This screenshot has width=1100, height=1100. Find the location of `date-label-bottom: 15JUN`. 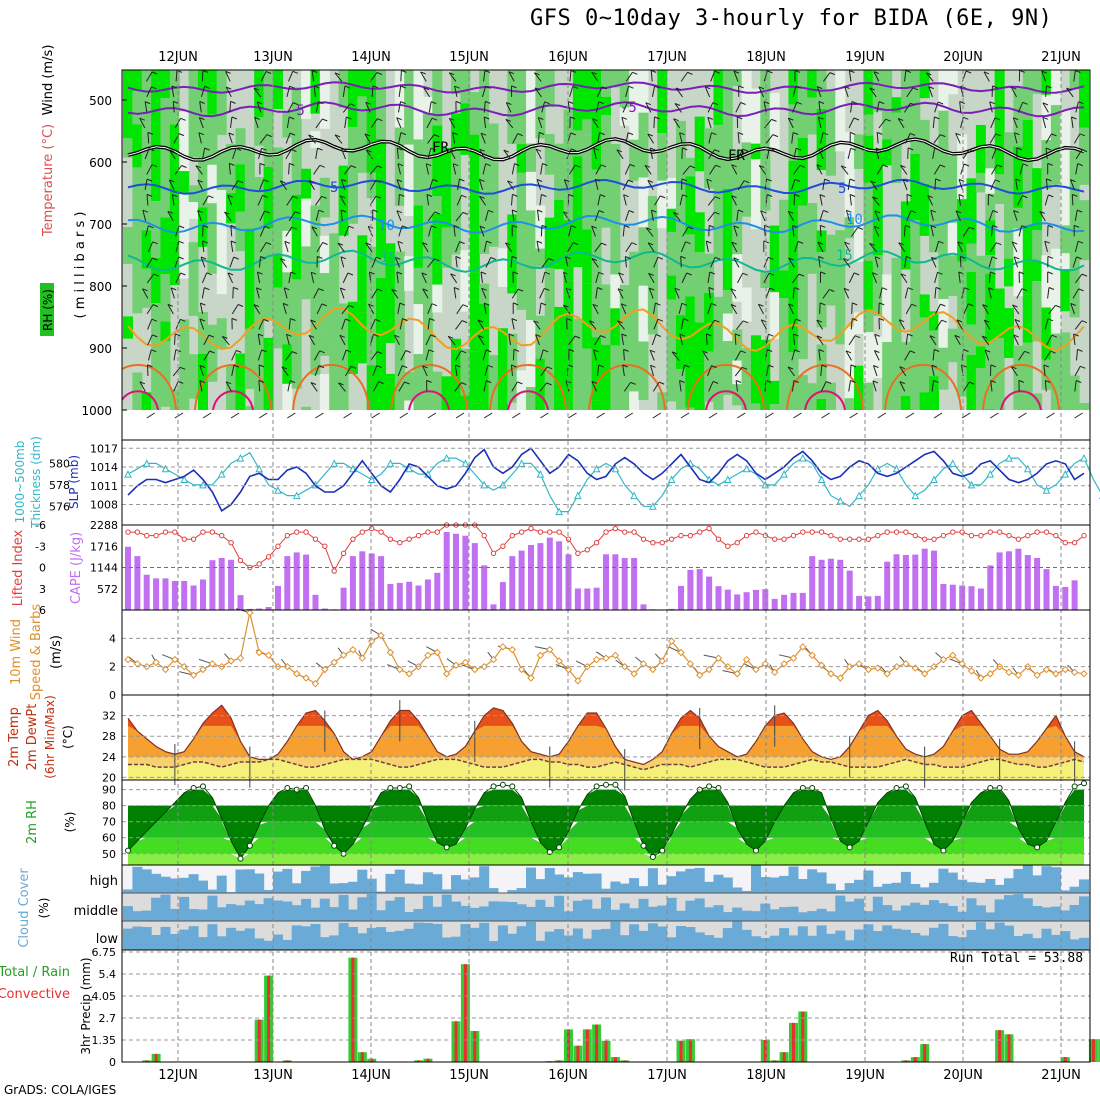

date-label-bottom: 15JUN is located at coordinates (469, 1075).